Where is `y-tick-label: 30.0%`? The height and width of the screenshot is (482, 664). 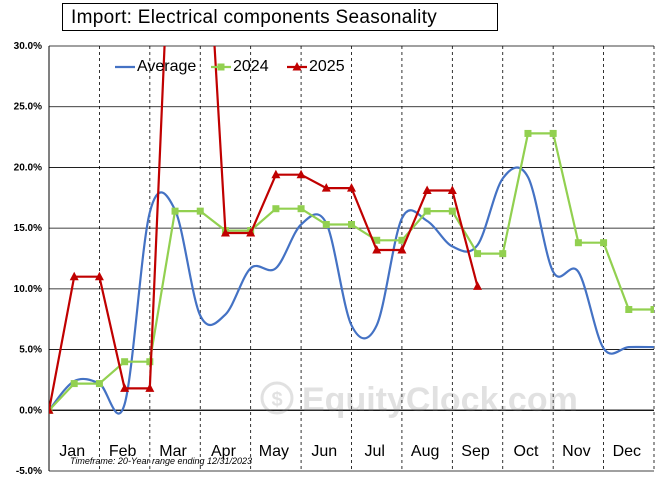
y-tick-label: 30.0% is located at coordinates (28, 46).